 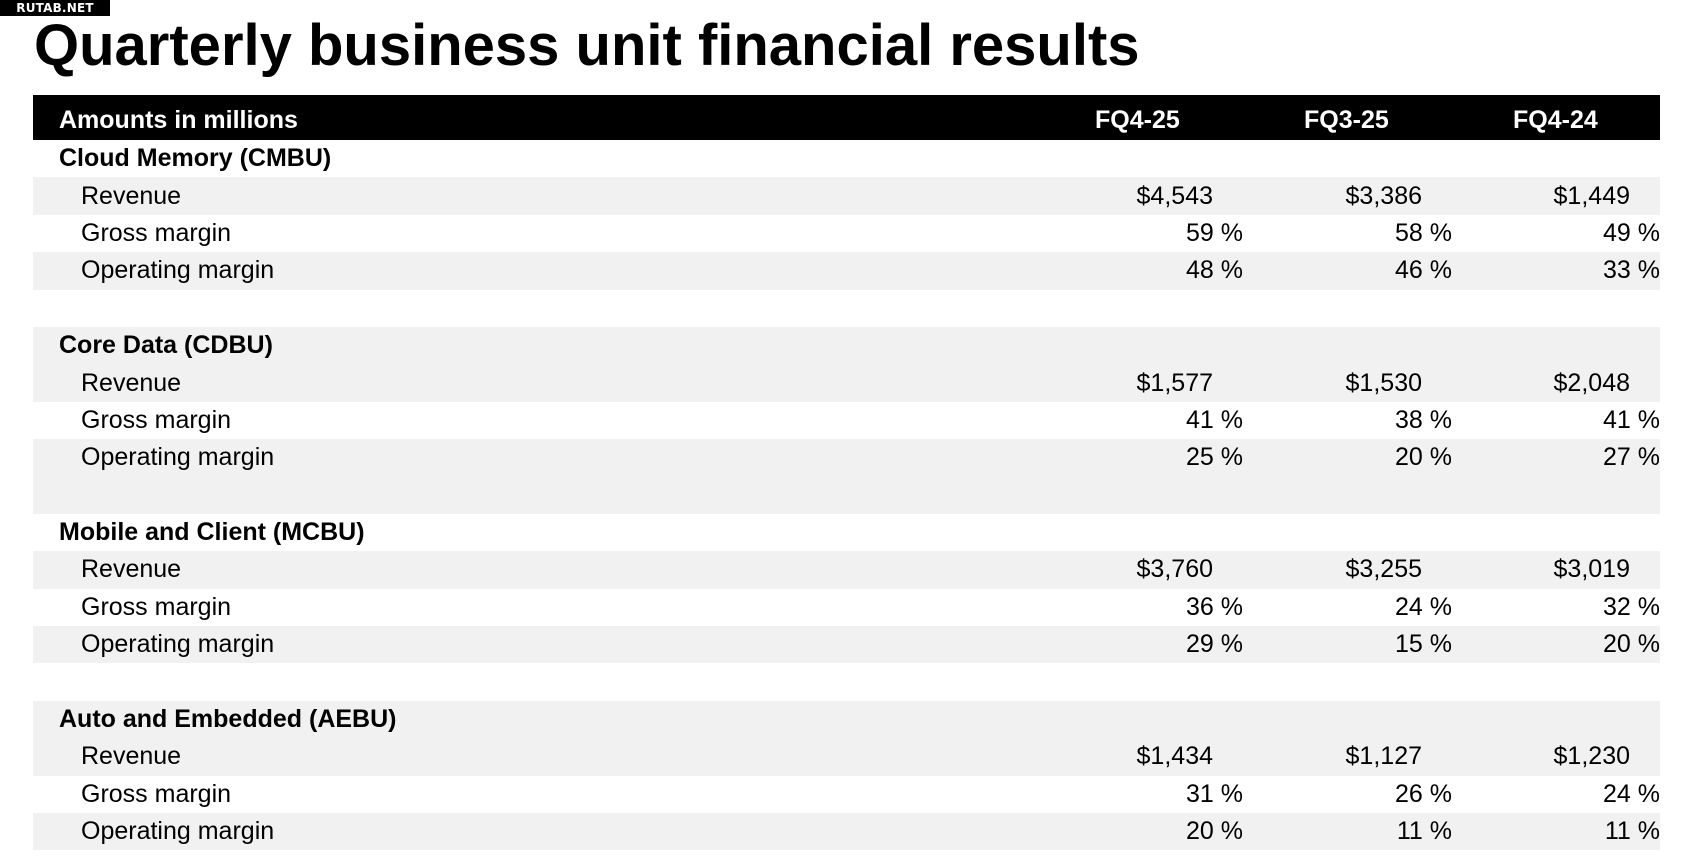 What do you see at coordinates (1174, 569) in the screenshot?
I see `value-cell: $3,760` at bounding box center [1174, 569].